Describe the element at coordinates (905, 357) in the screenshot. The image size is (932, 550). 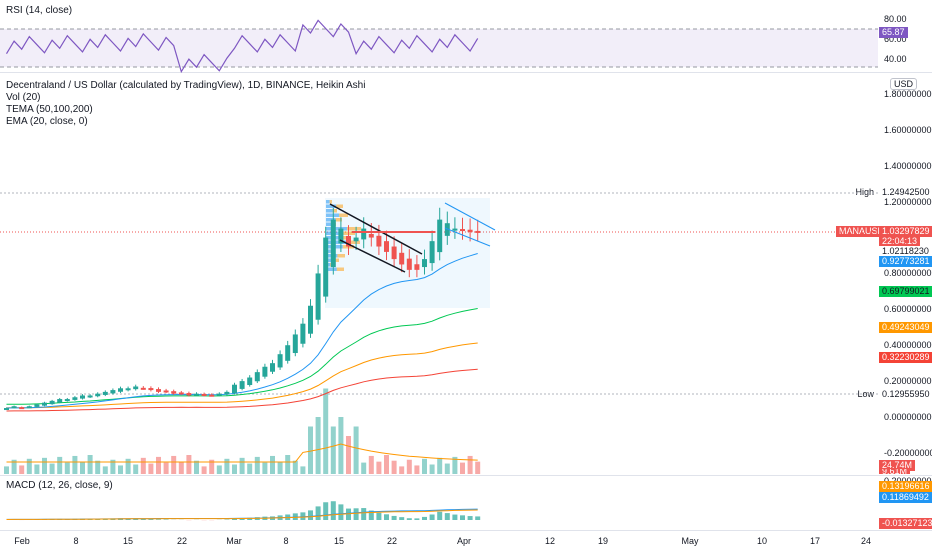
I see `tema3-tag: 0.32230289` at that location.